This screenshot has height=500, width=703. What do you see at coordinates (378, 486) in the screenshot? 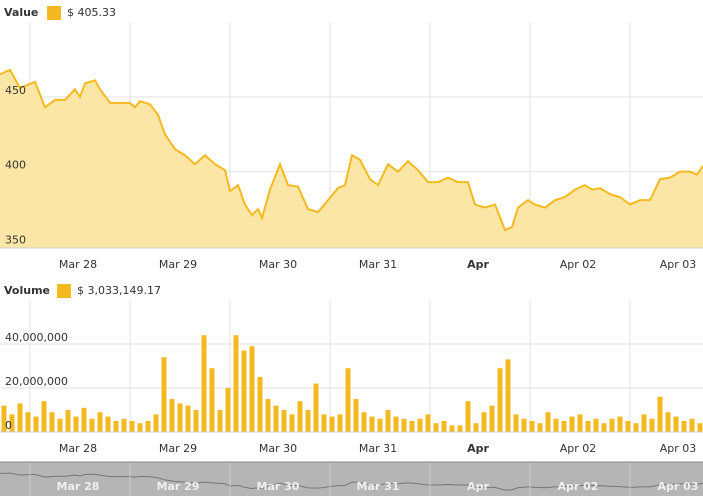
I see `navigator-tick-label: Mar 31` at bounding box center [378, 486].